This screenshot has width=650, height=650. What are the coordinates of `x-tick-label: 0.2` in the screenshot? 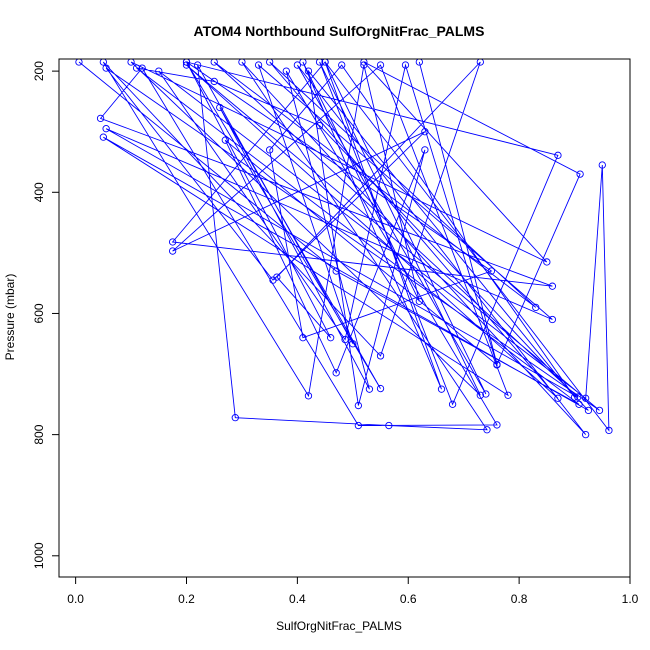 It's located at (186, 599).